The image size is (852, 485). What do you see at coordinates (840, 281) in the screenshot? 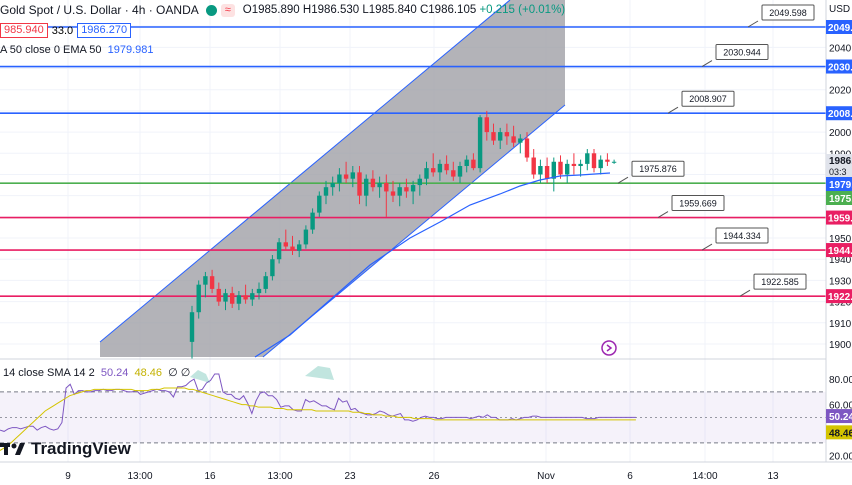
I see `price-tick: 1930.0` at bounding box center [840, 281].